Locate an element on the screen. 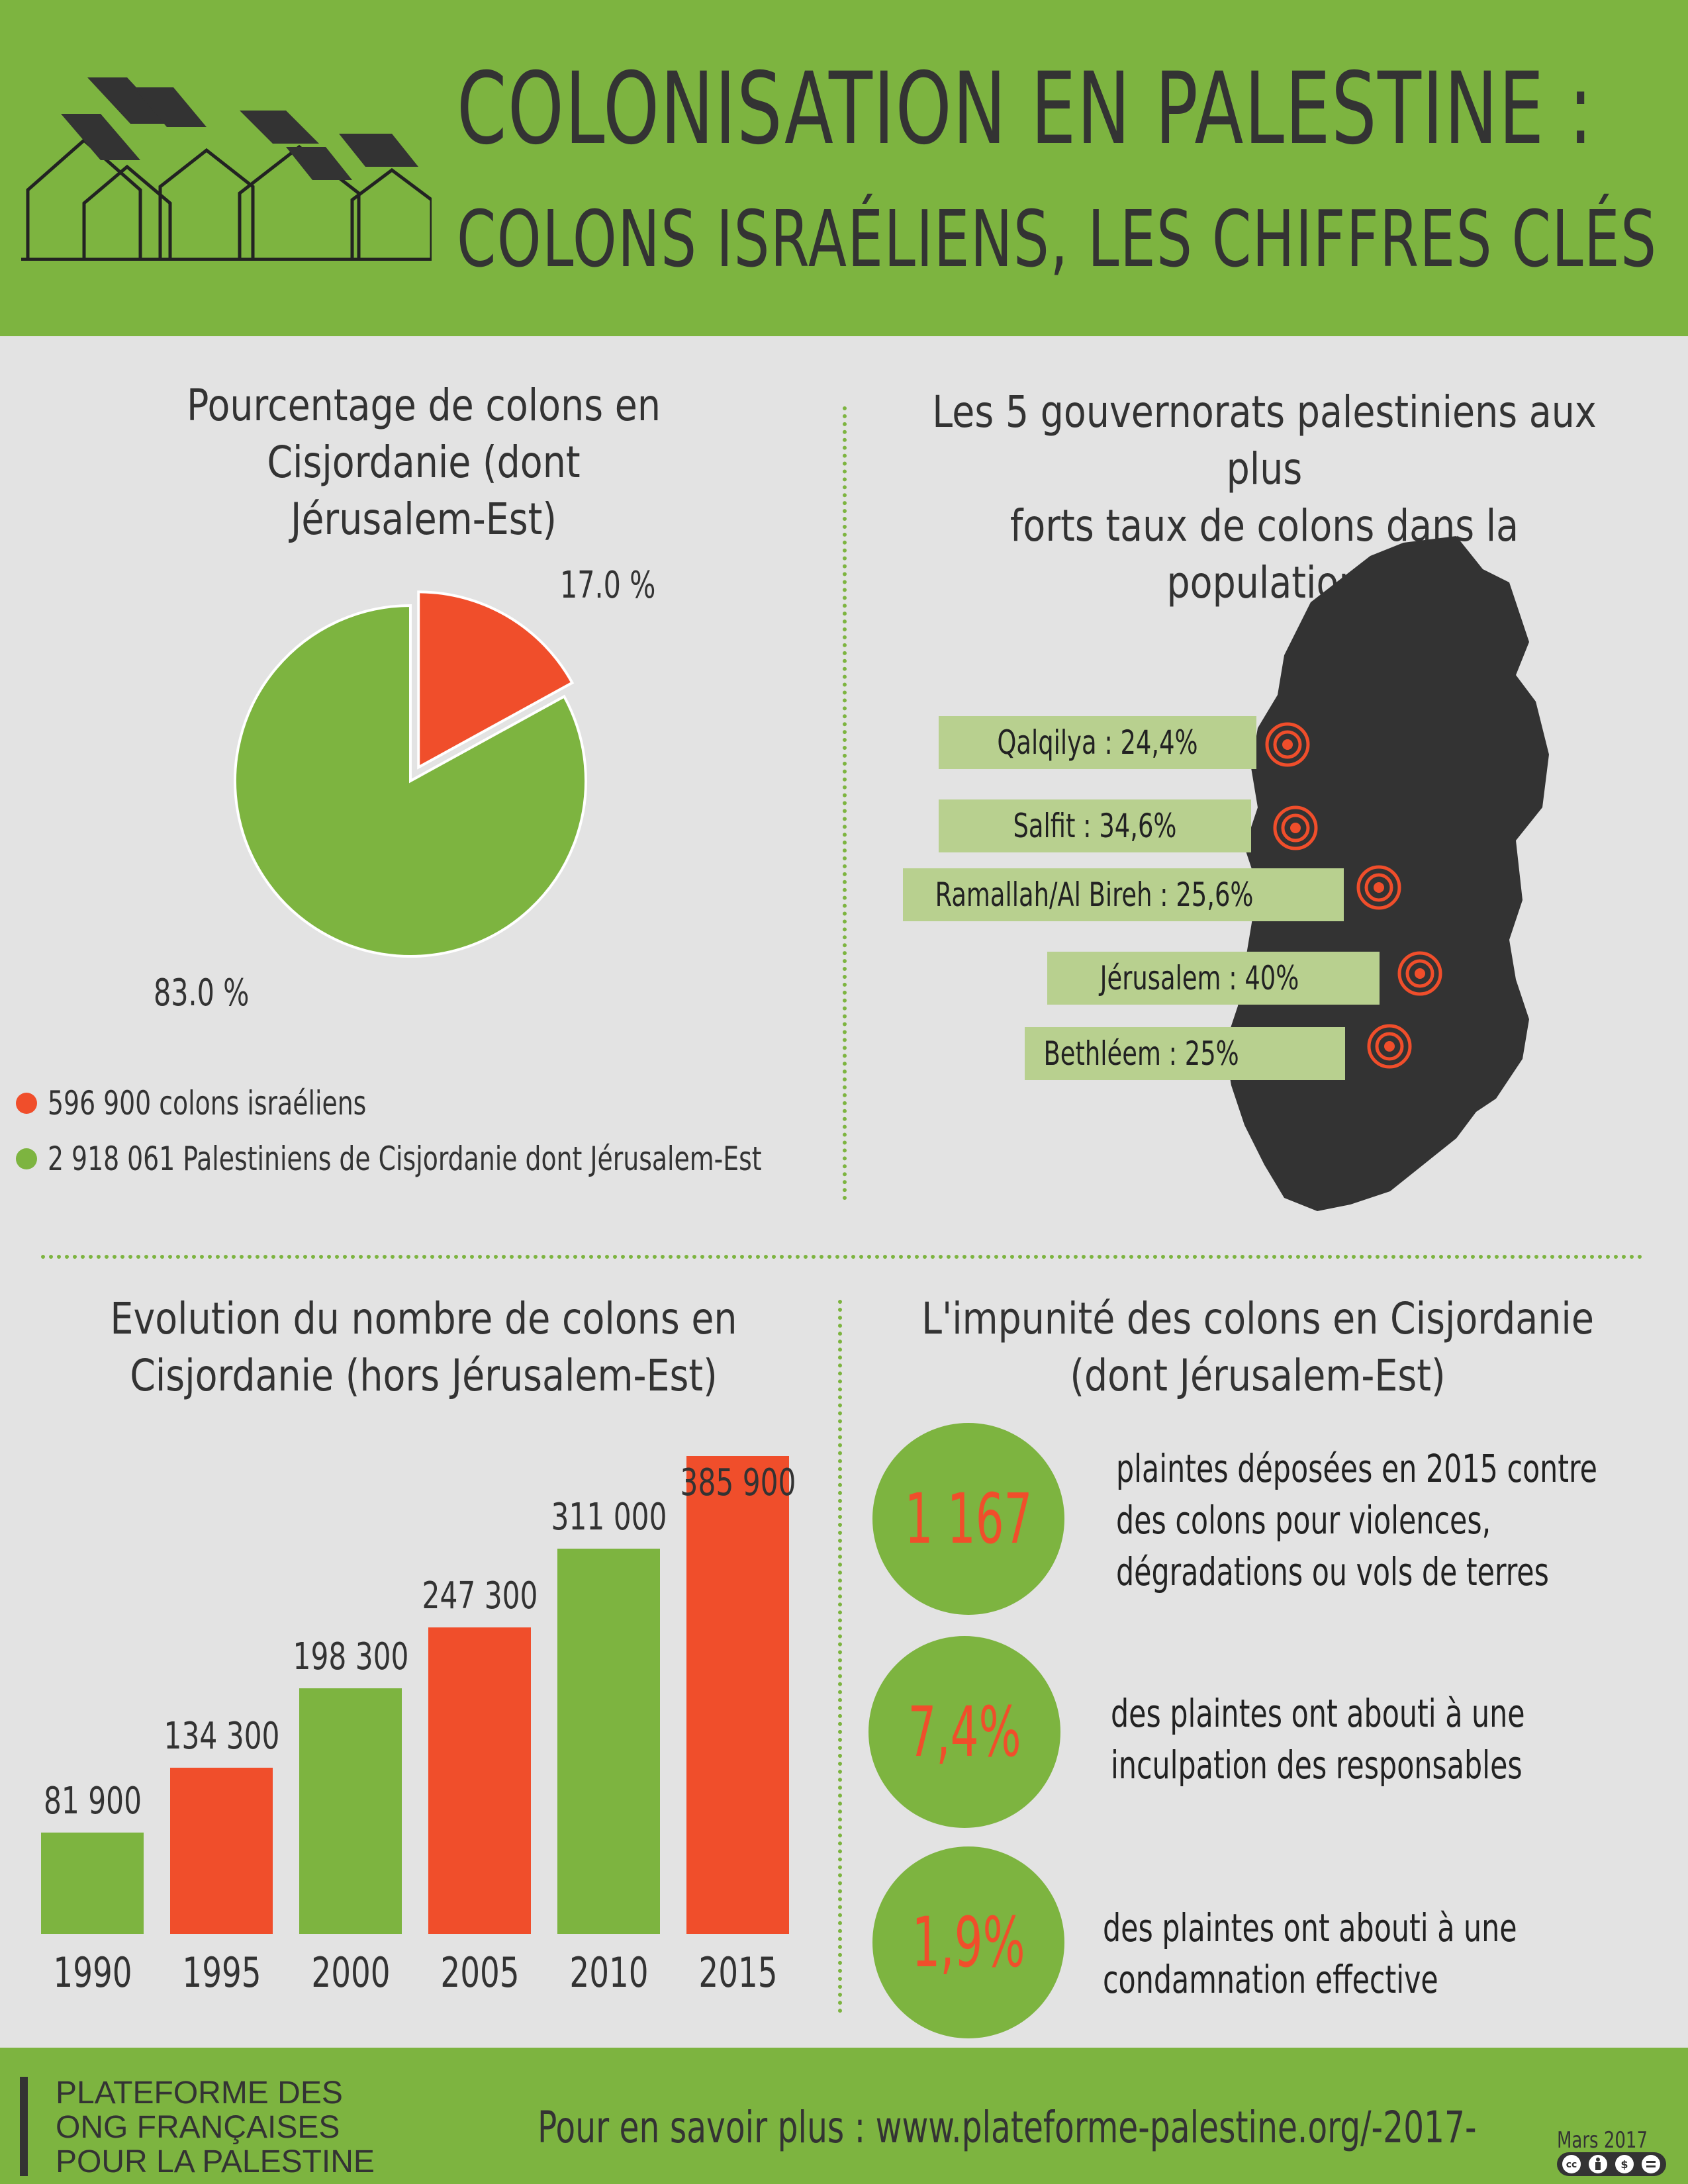  legend-swatch-orange is located at coordinates (26, 1103).